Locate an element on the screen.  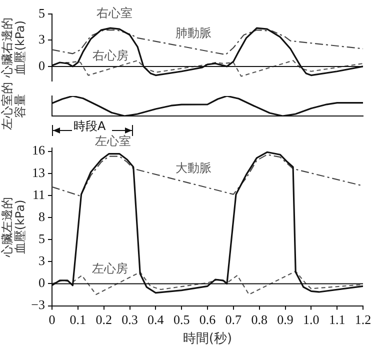
series-label: 肺動脈 is located at coordinates (194, 33).